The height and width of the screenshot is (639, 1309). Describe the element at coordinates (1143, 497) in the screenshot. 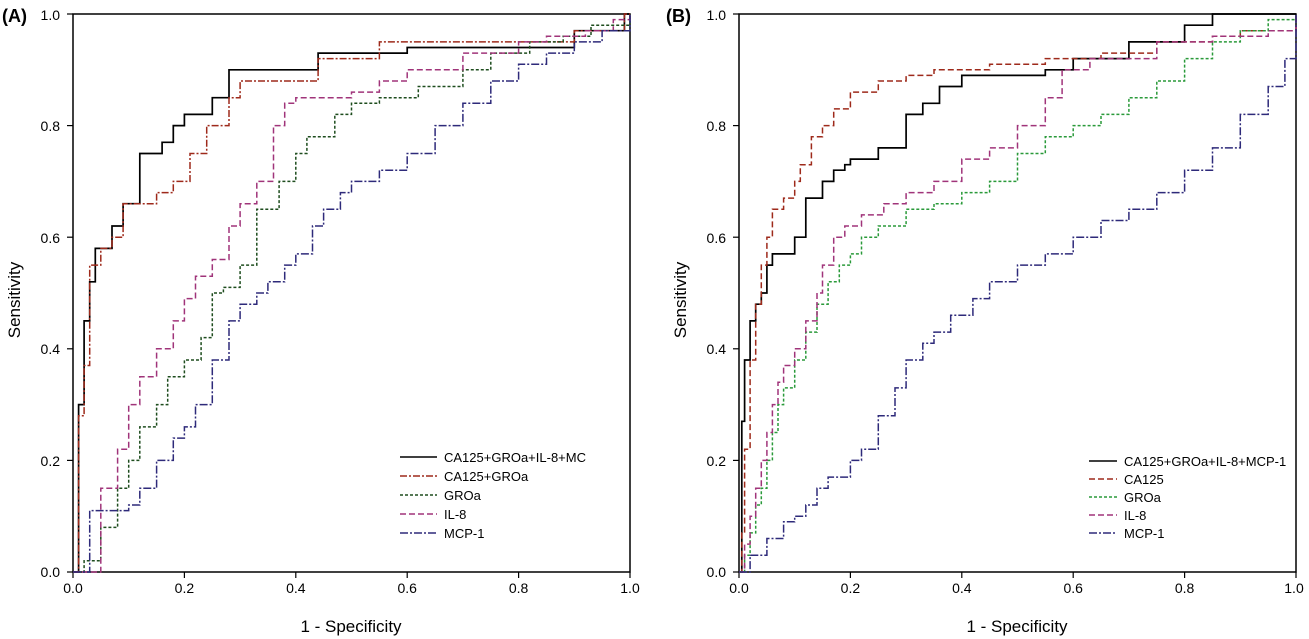

I see `panel-b-legend-label: GROa` at that location.